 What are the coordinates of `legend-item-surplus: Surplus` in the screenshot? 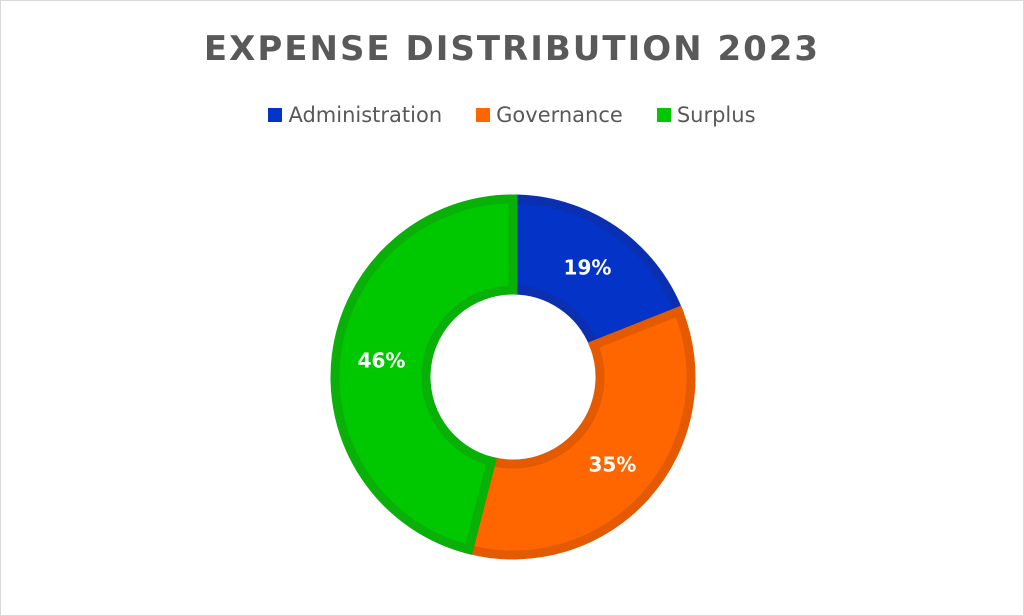 It's located at (706, 115).